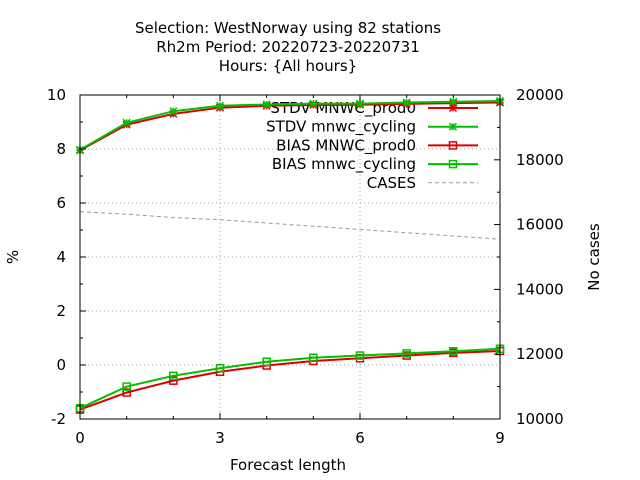 This screenshot has width=640, height=480. I want to click on y2-tick-label: 18000, so click(540, 160).